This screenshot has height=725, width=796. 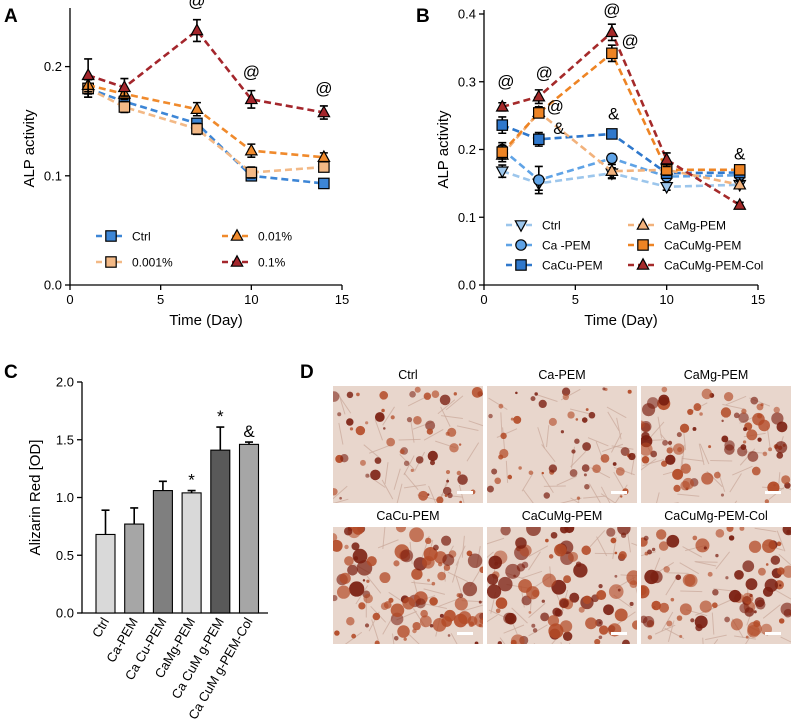 I want to click on x-axis-title: Time (Day), so click(x=206, y=320).